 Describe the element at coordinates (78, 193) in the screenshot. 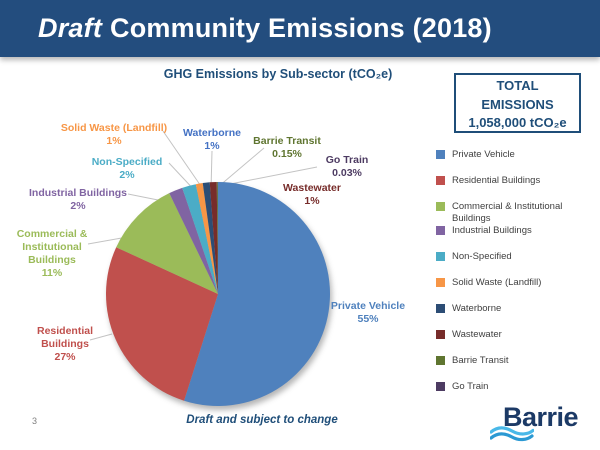

I see `pie-label-line: Industrial Buildings` at that location.